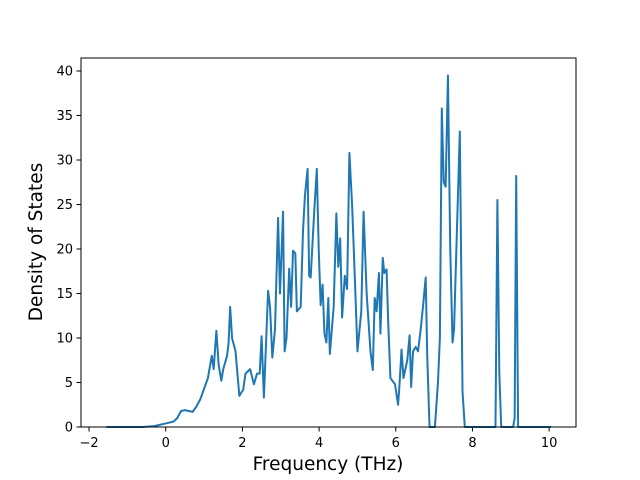 The width and height of the screenshot is (640, 480). I want to click on y-tick-label: 20, so click(64, 249).